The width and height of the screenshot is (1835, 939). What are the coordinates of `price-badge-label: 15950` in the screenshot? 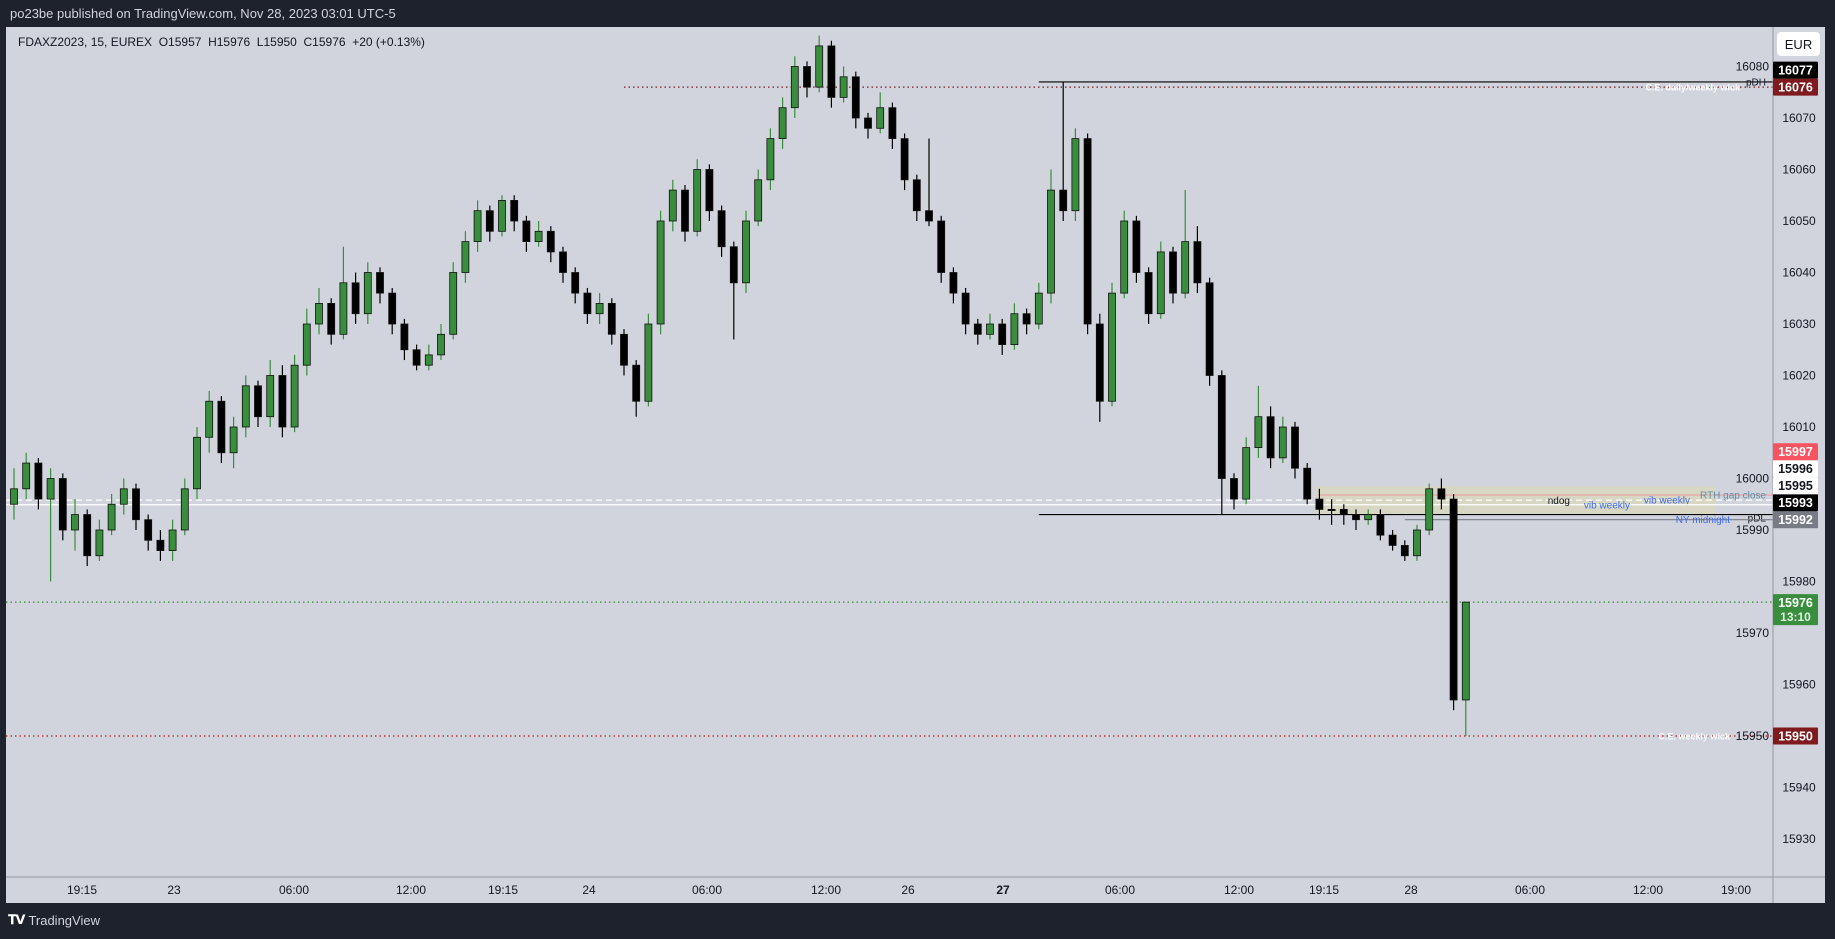 It's located at (1795, 737).